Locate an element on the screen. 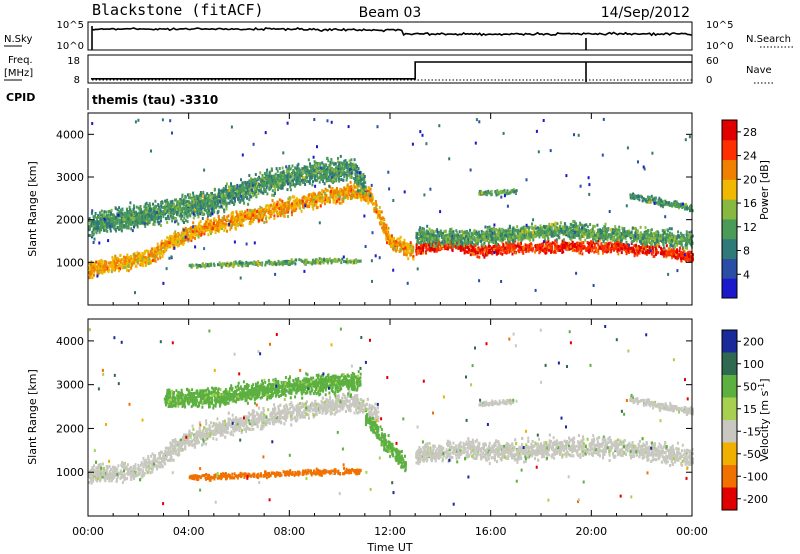 This screenshot has width=800, height=554. frequency-panel: Freq. [MHz] 18 8 60 0 Nave is located at coordinates (389, 70).